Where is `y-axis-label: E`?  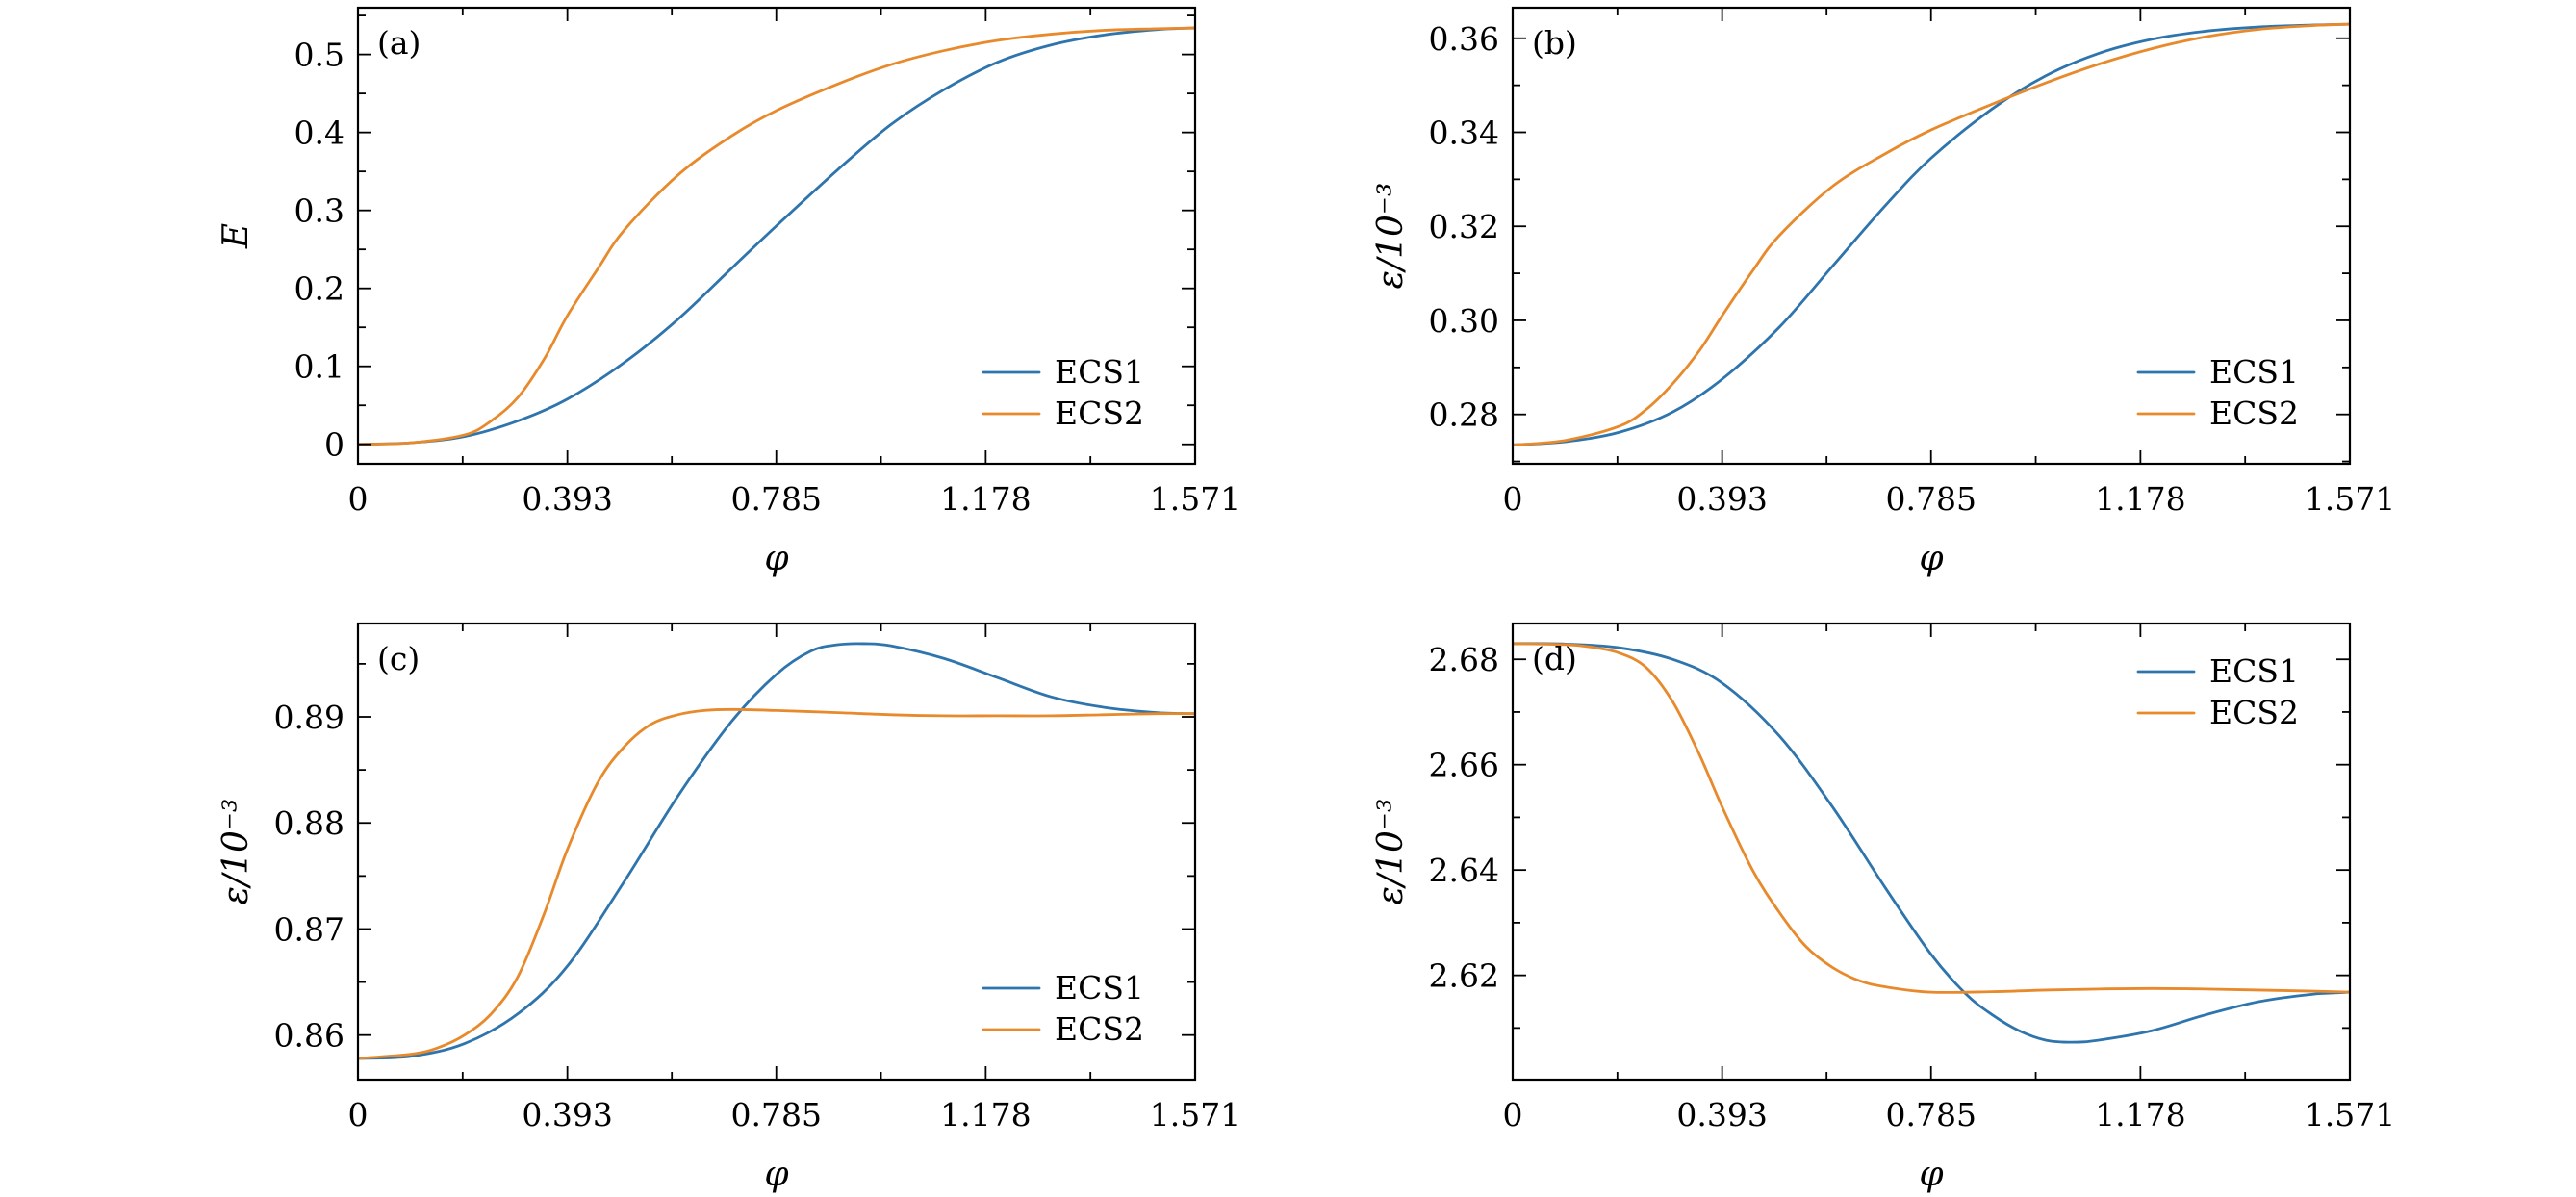
y-axis-label: E is located at coordinates (236, 236).